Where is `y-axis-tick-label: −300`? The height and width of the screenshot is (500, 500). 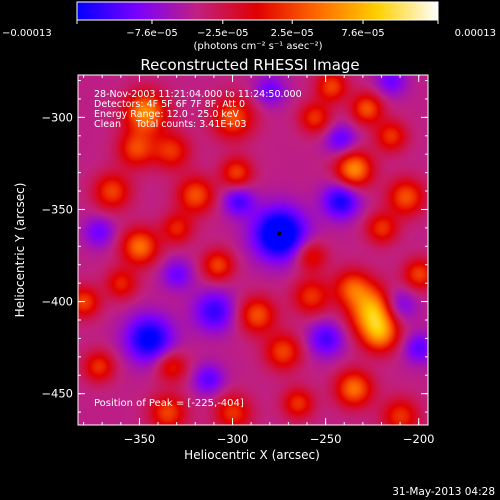
y-axis-tick-label: −300 is located at coordinates (57, 117).